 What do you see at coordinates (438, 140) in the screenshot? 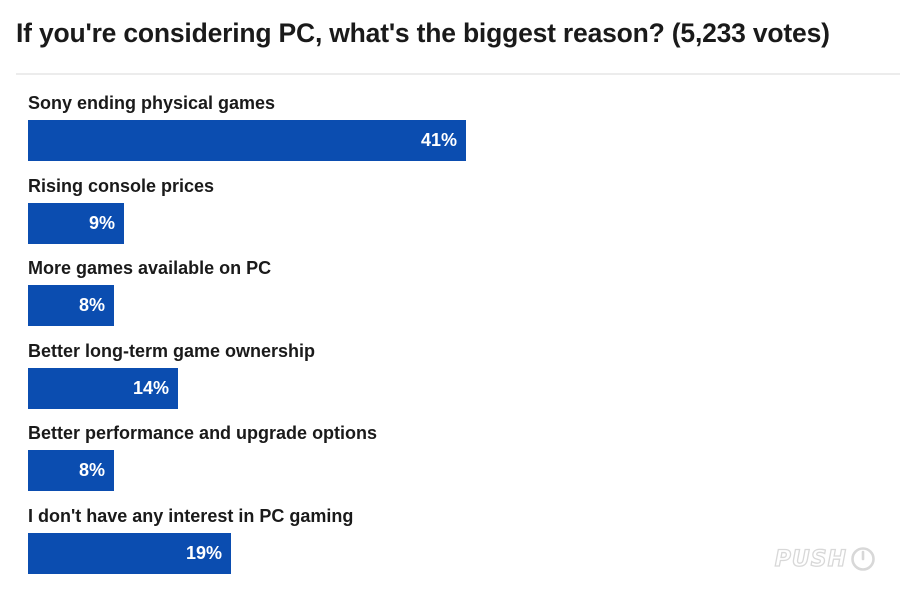
I see `bar-value-label: 41%` at bounding box center [438, 140].